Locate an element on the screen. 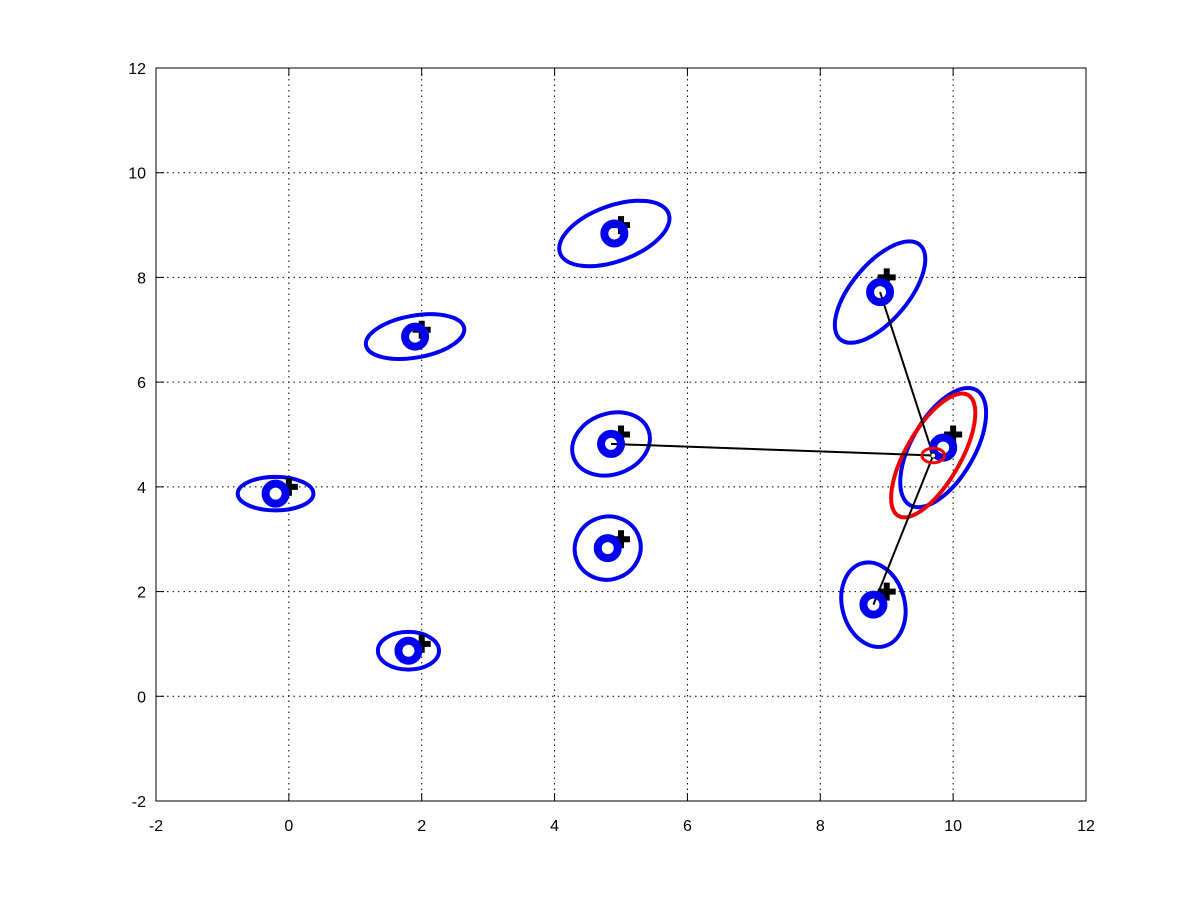 This screenshot has width=1200, height=905. y-tick-label: 6 is located at coordinates (141, 383).